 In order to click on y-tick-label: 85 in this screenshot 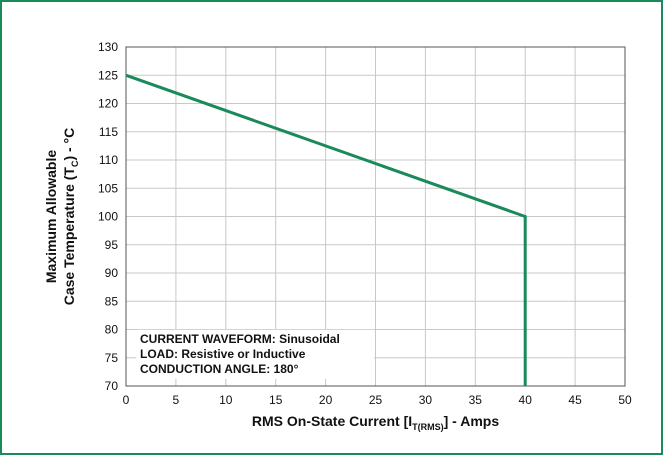, I will do `click(112, 301)`.